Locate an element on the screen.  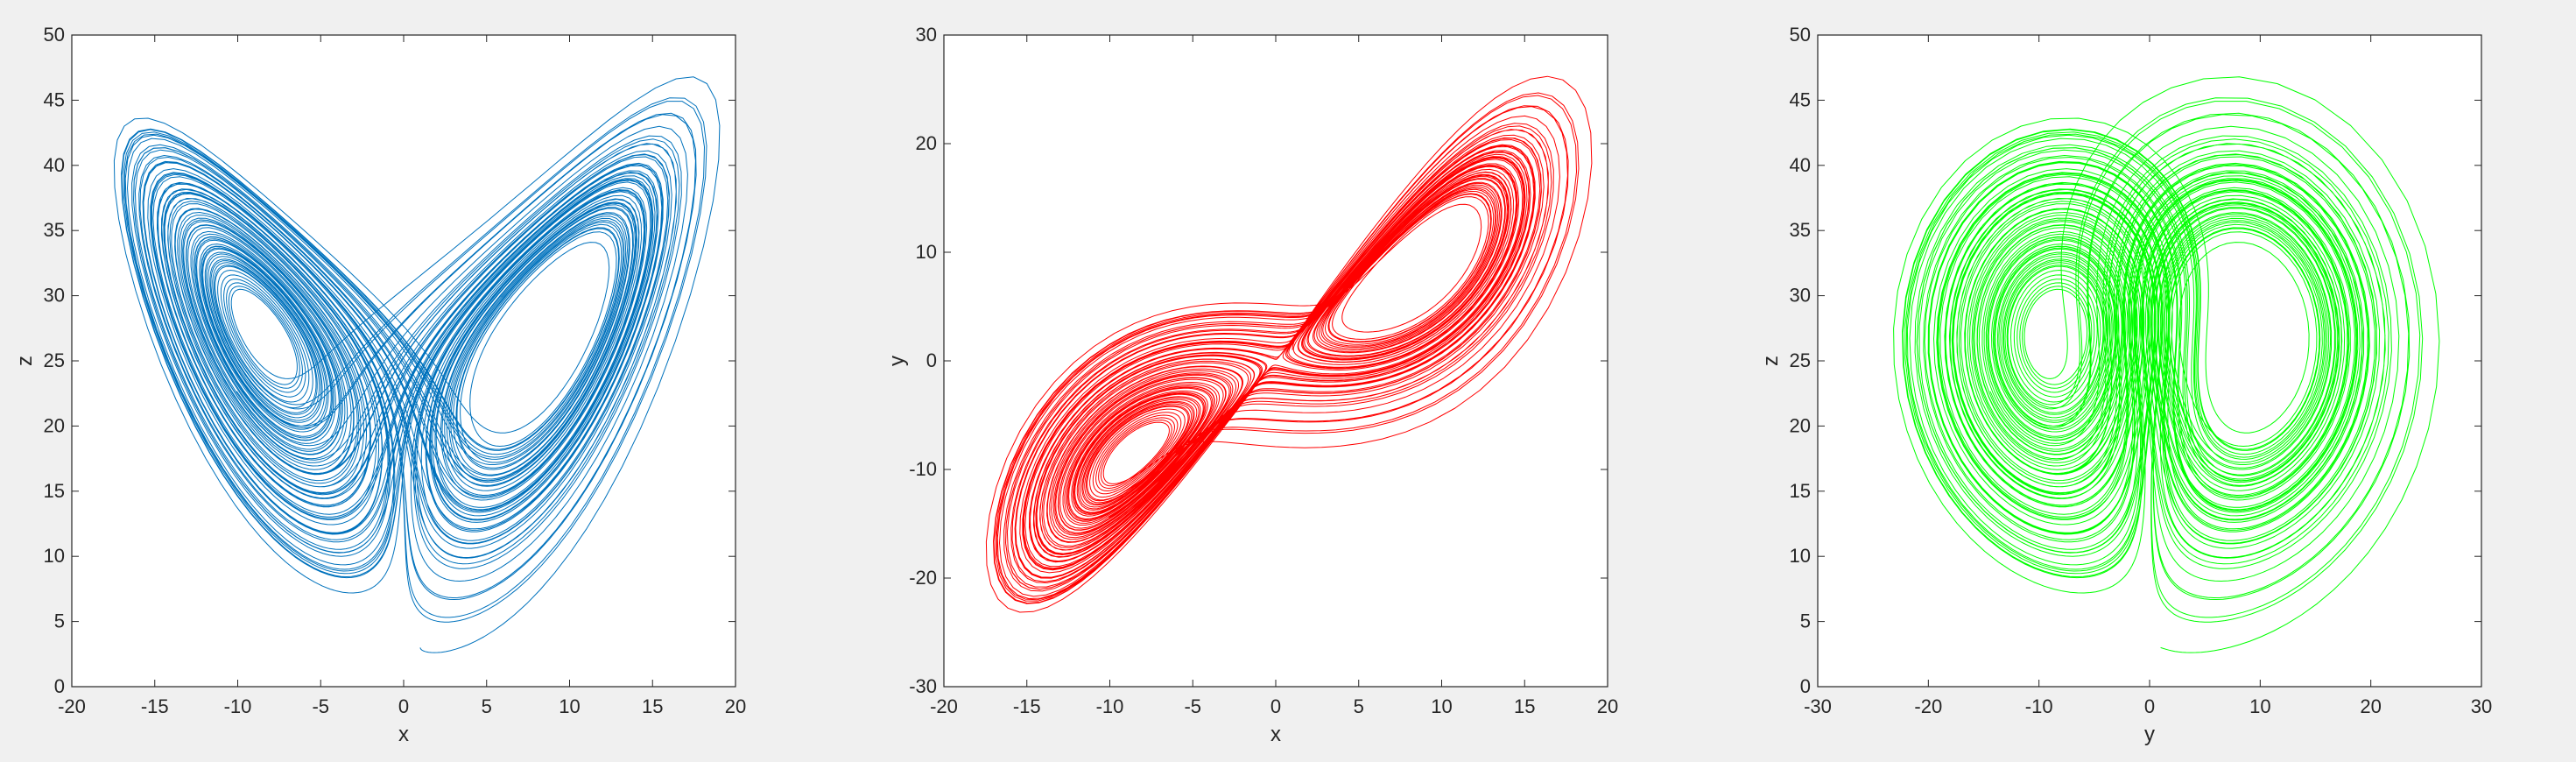
y-tick-label: -30 is located at coordinates (923, 686).